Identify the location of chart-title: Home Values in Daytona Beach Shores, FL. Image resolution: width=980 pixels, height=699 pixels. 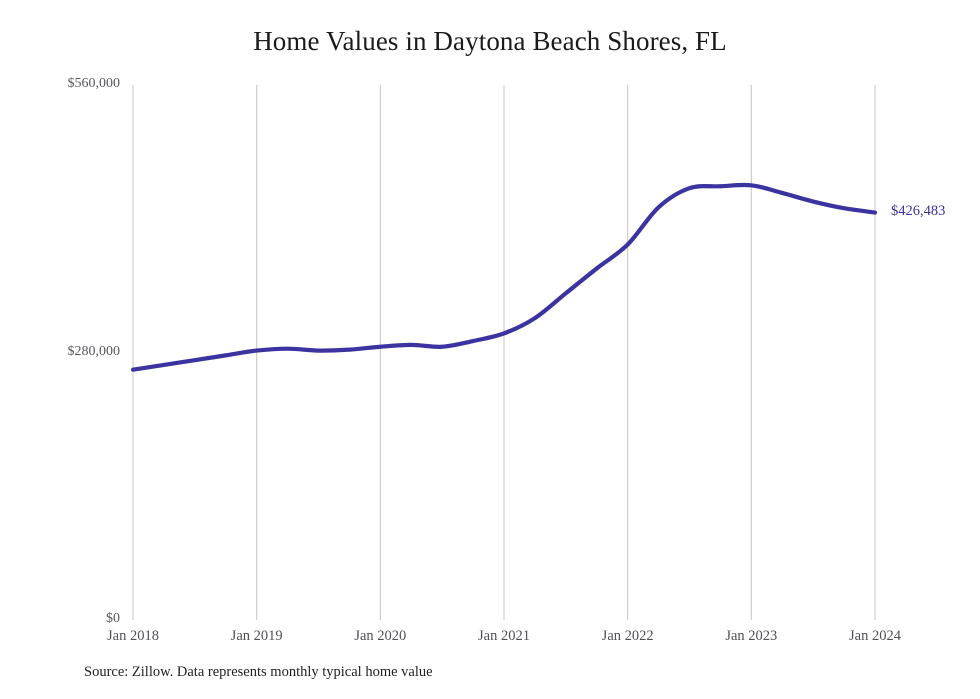
(490, 41).